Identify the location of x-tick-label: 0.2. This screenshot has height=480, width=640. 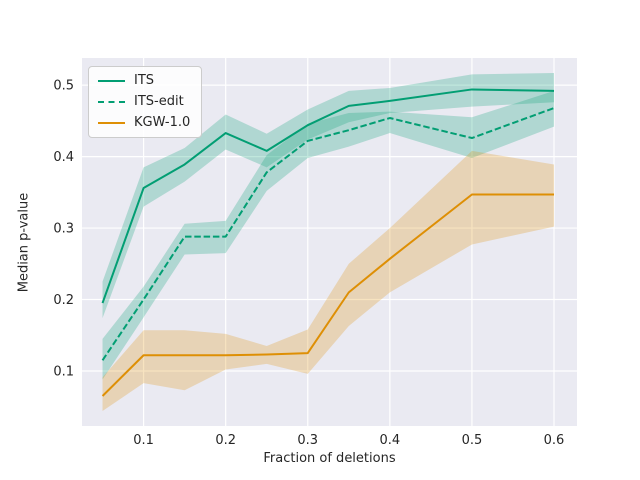
(225, 440).